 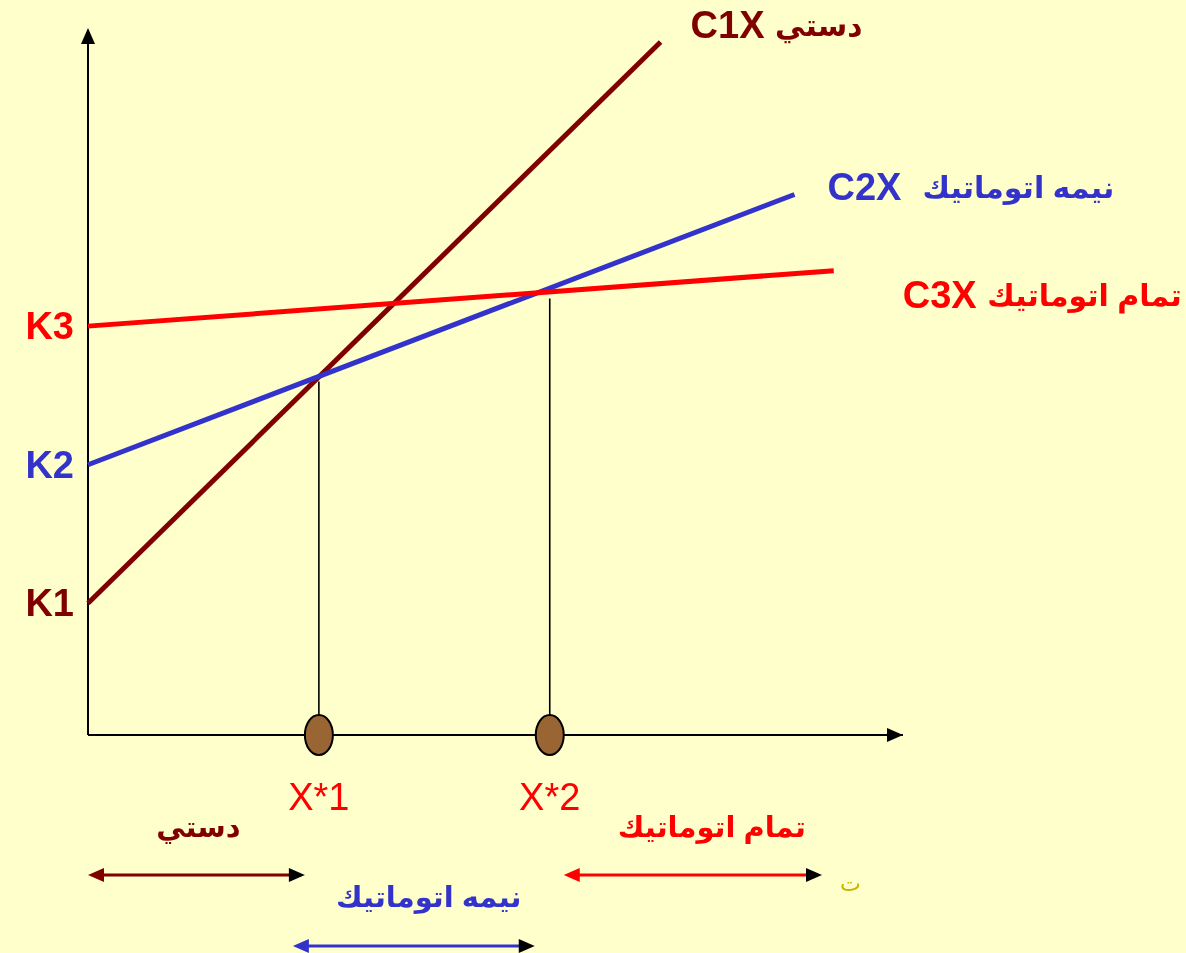 I want to click on text: ت, so click(x=850, y=883).